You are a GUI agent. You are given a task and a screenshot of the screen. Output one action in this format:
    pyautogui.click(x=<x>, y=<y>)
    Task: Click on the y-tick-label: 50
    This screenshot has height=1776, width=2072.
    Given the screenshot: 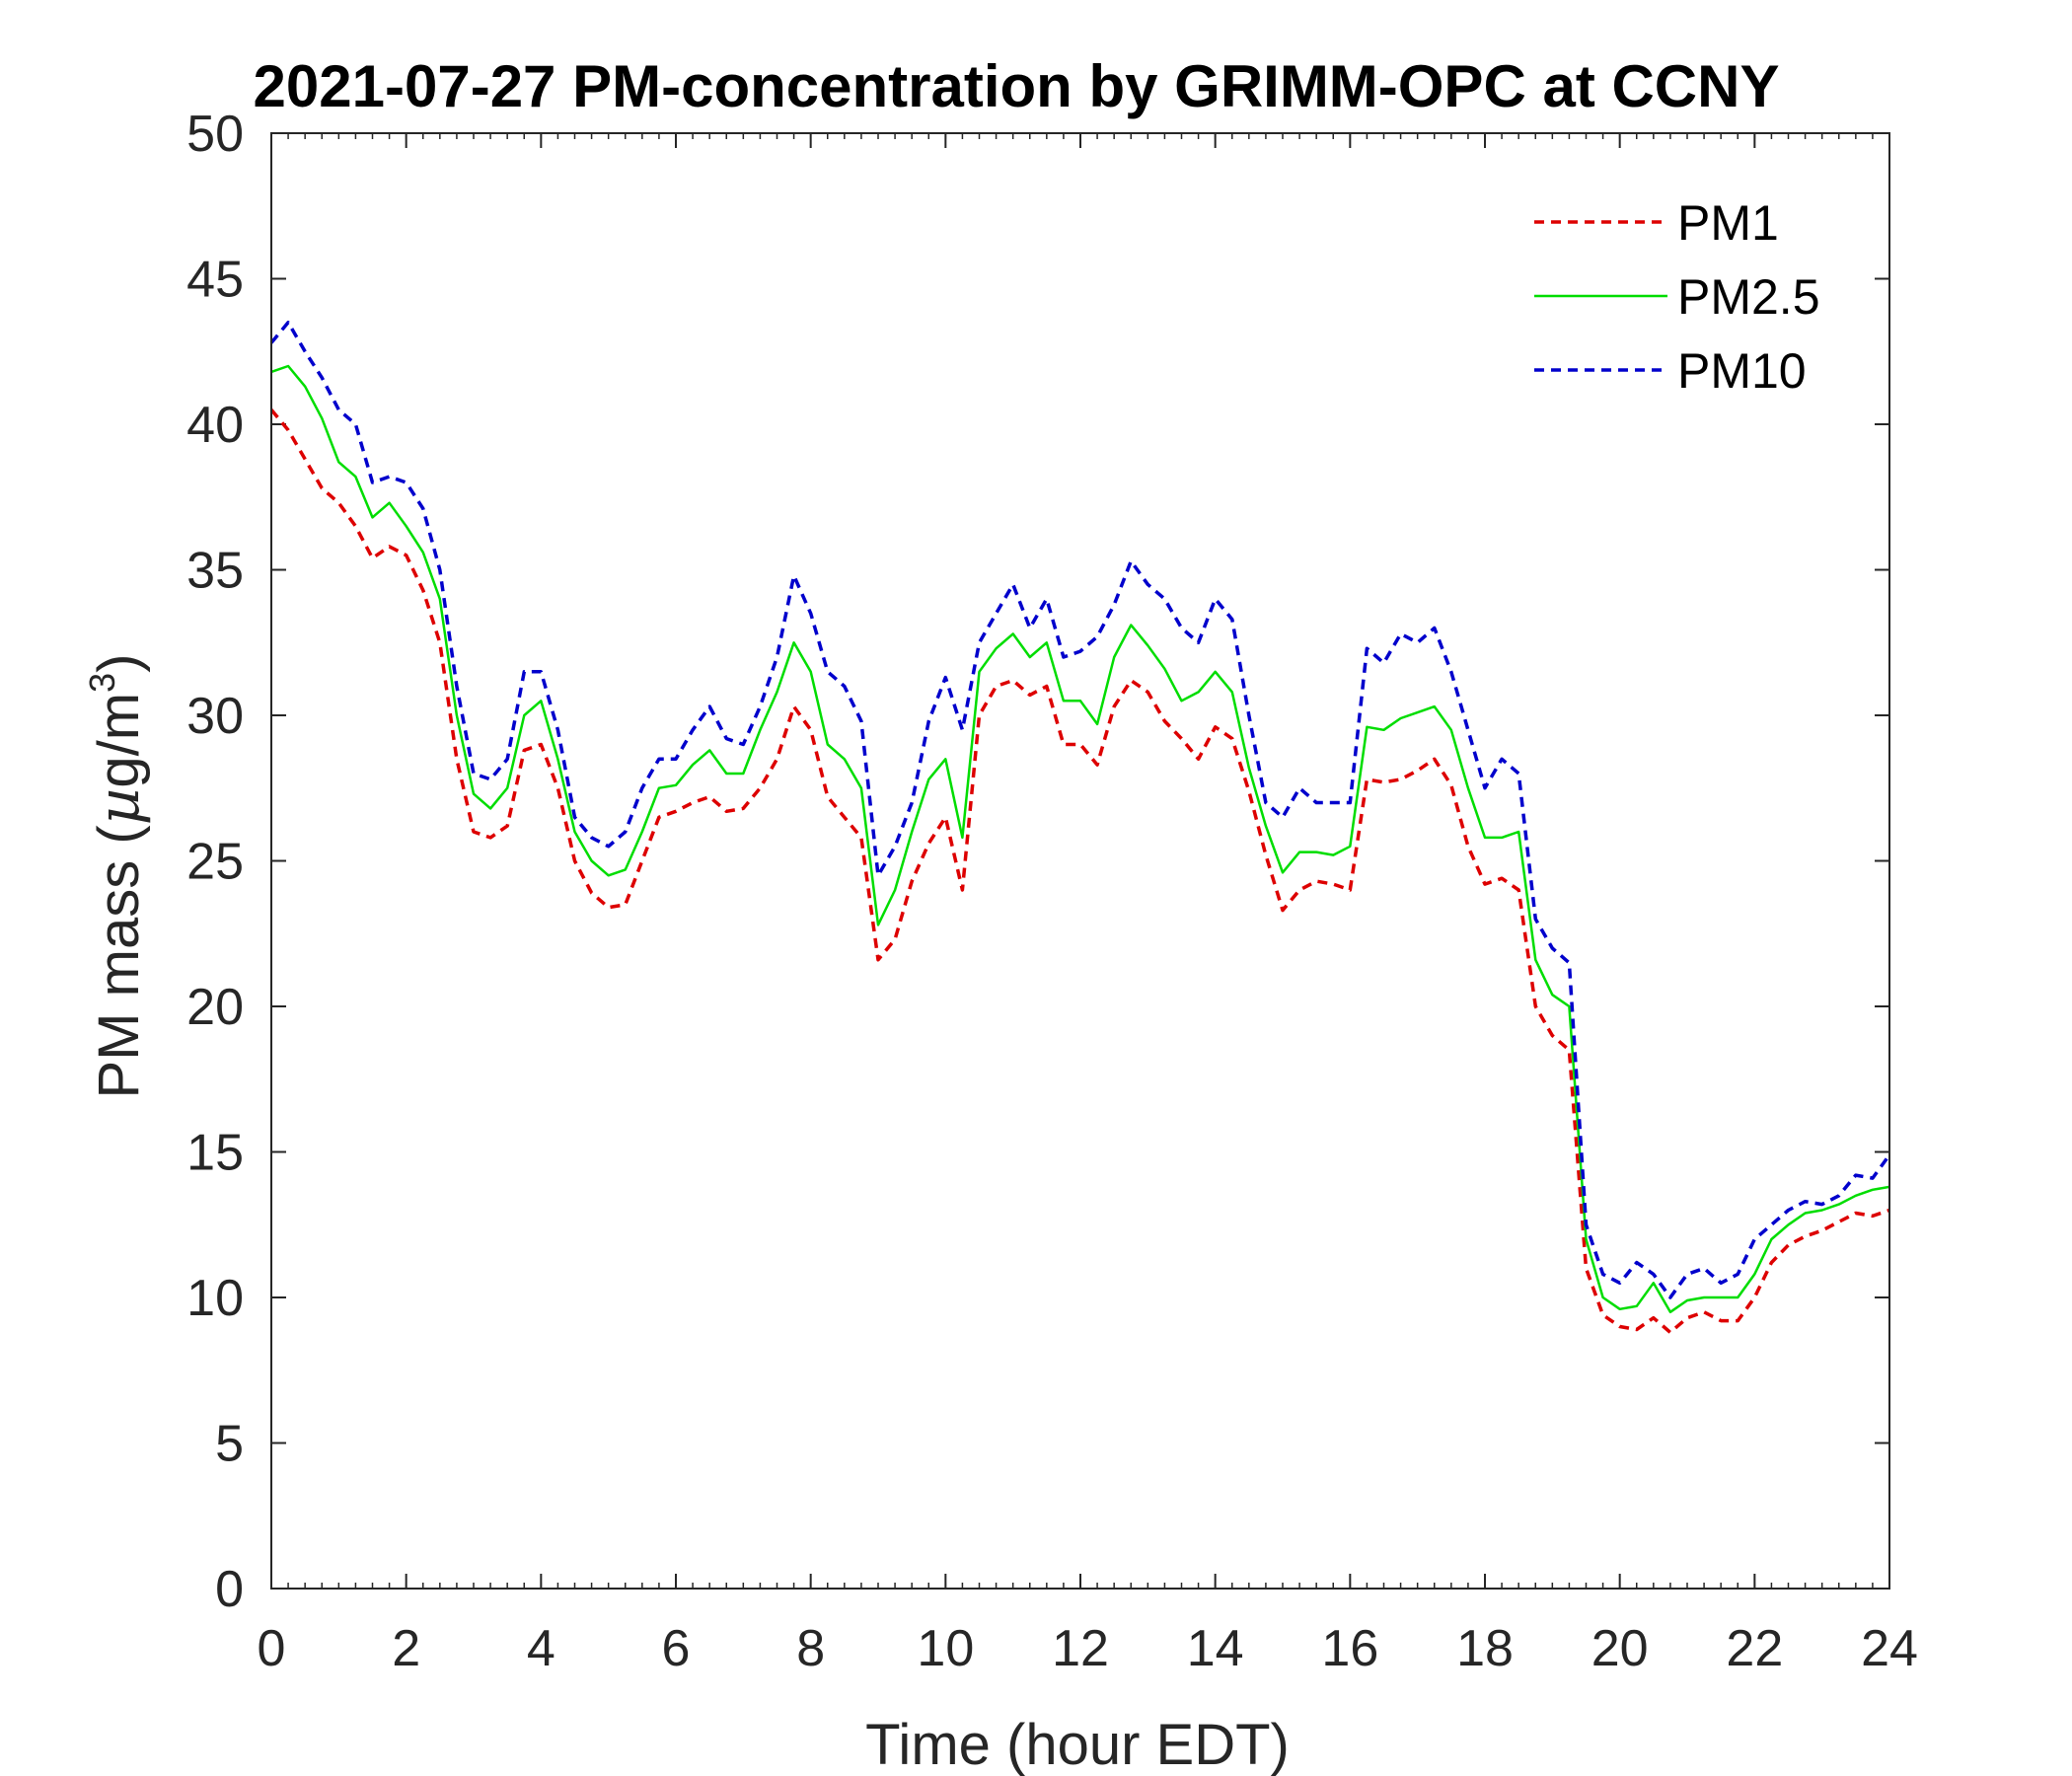 What is the action you would take?
    pyautogui.click(x=215, y=135)
    